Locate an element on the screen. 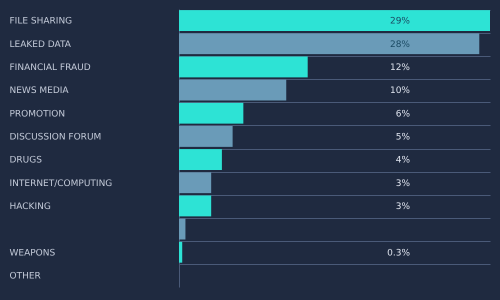  data-label: 29% is located at coordinates (400, 21).